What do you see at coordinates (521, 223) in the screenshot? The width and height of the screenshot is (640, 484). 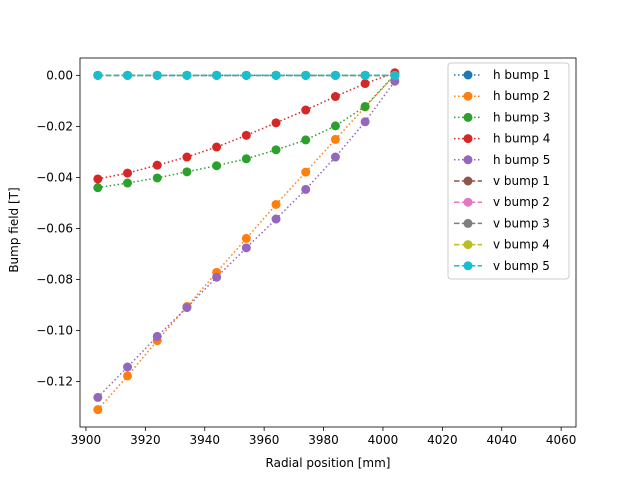 I see `legend-label: v bump 3` at bounding box center [521, 223].